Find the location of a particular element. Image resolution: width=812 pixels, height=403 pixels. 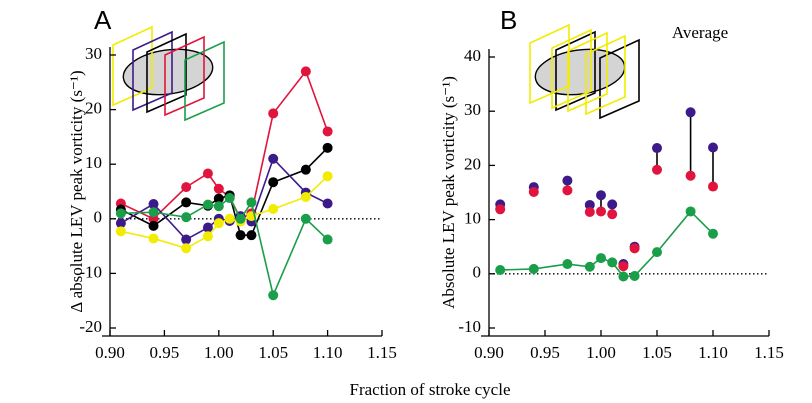

wing-inset-b is located at coordinates (584, 71).